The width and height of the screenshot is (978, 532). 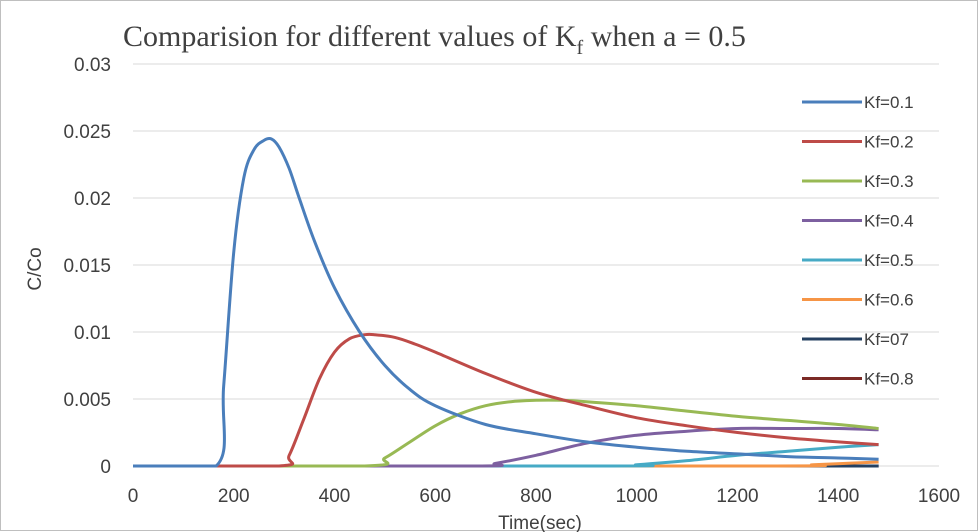 I want to click on x-tick-label: 800, so click(x=536, y=496).